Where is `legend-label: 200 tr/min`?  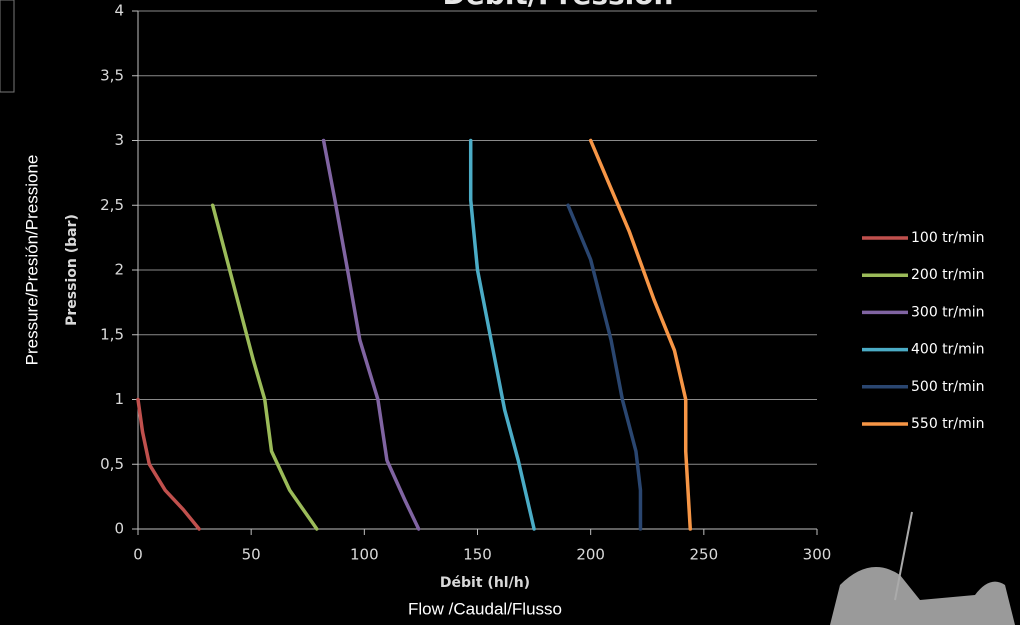 legend-label: 200 tr/min is located at coordinates (948, 275).